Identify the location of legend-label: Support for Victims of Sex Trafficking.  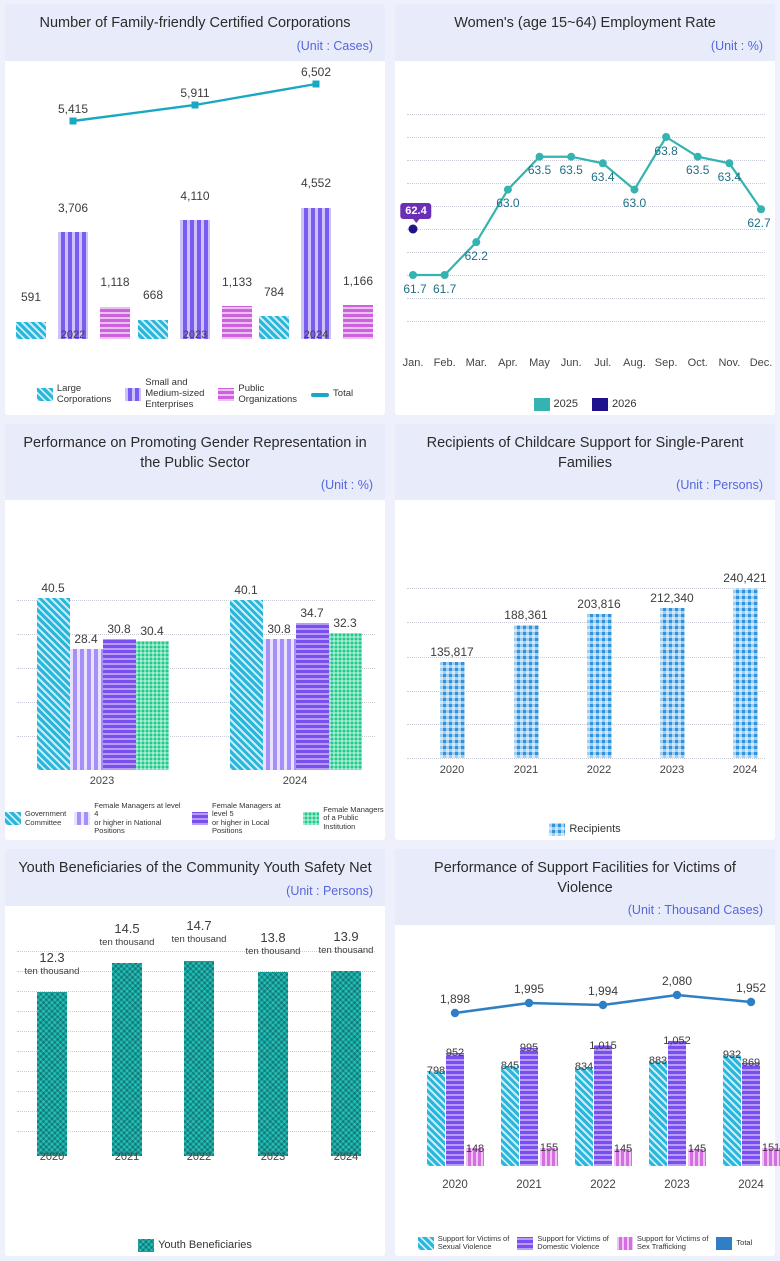
(672, 1242).